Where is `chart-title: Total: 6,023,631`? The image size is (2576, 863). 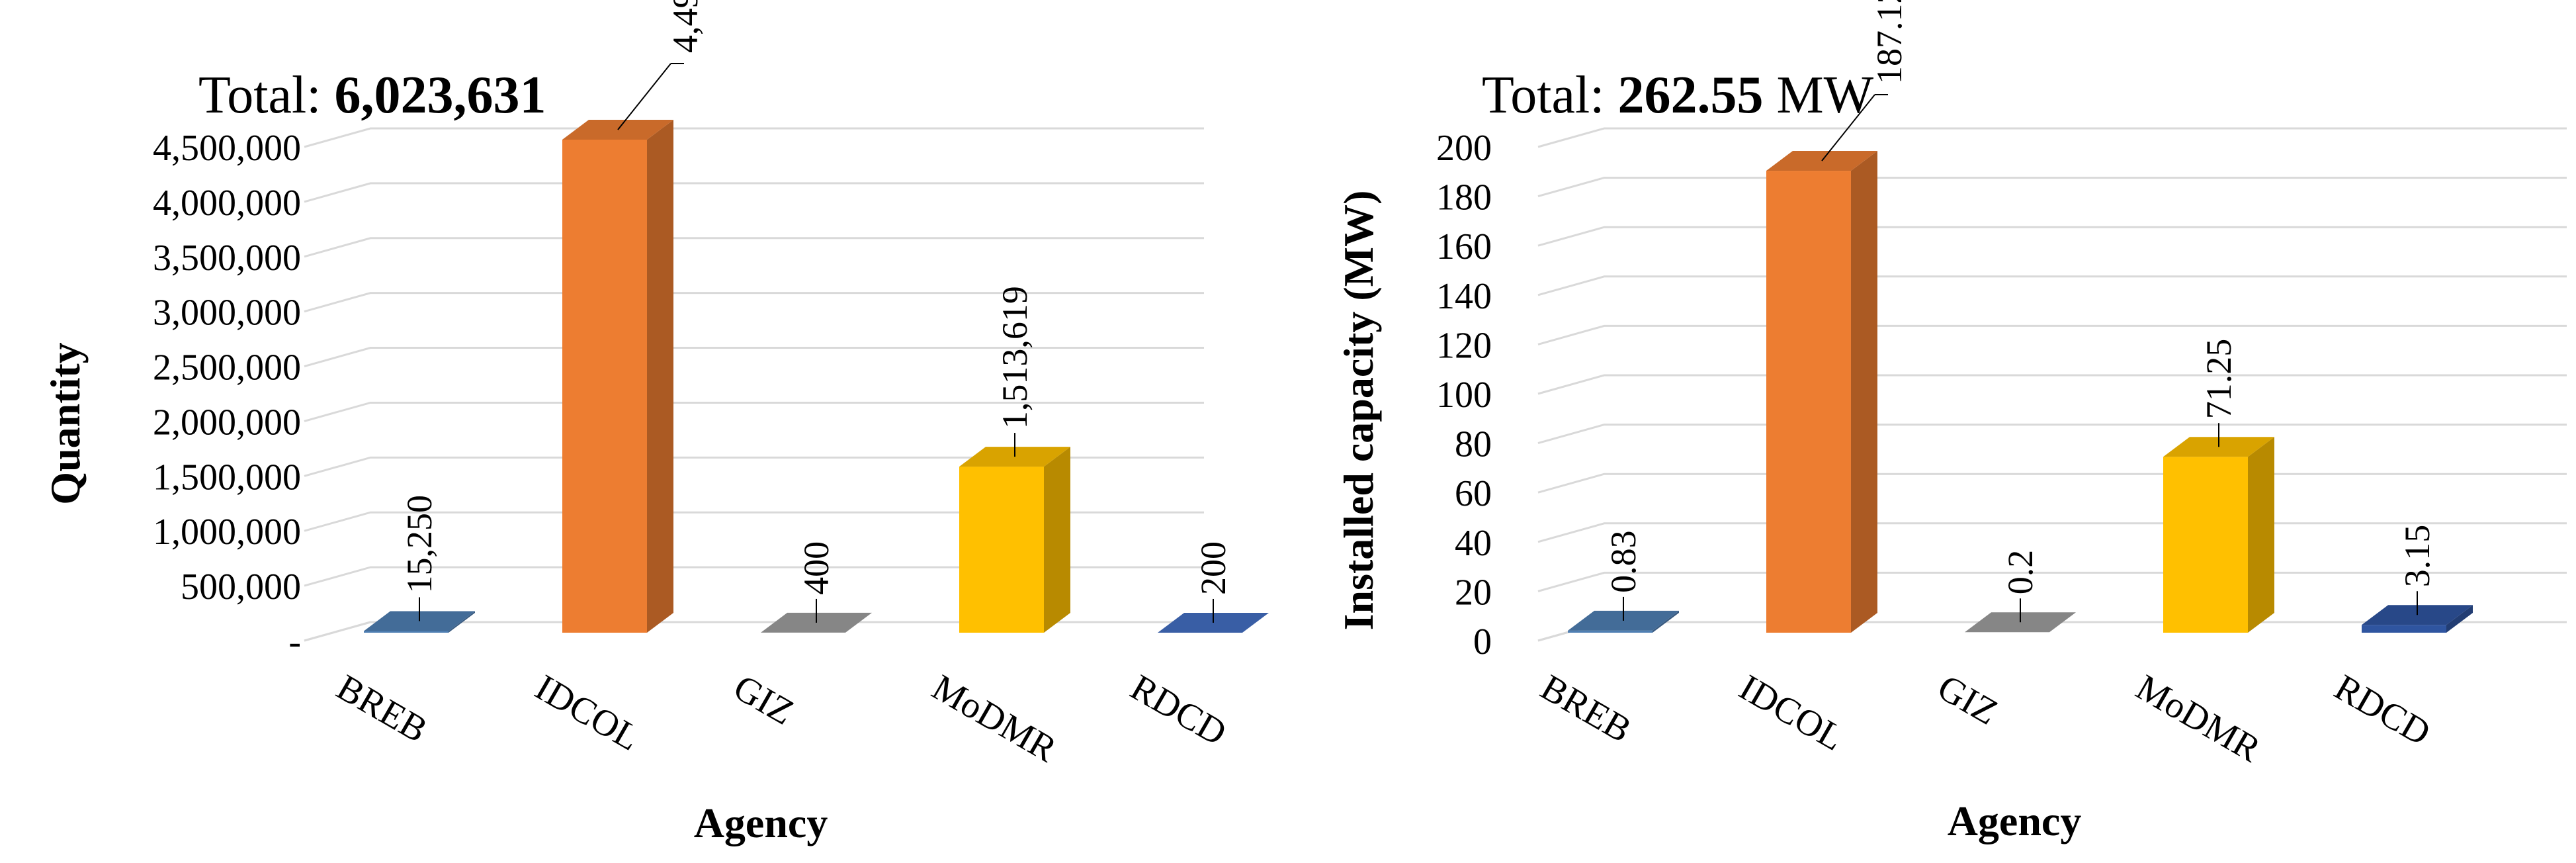
chart-title: Total: 6,023,631 is located at coordinates (372, 95).